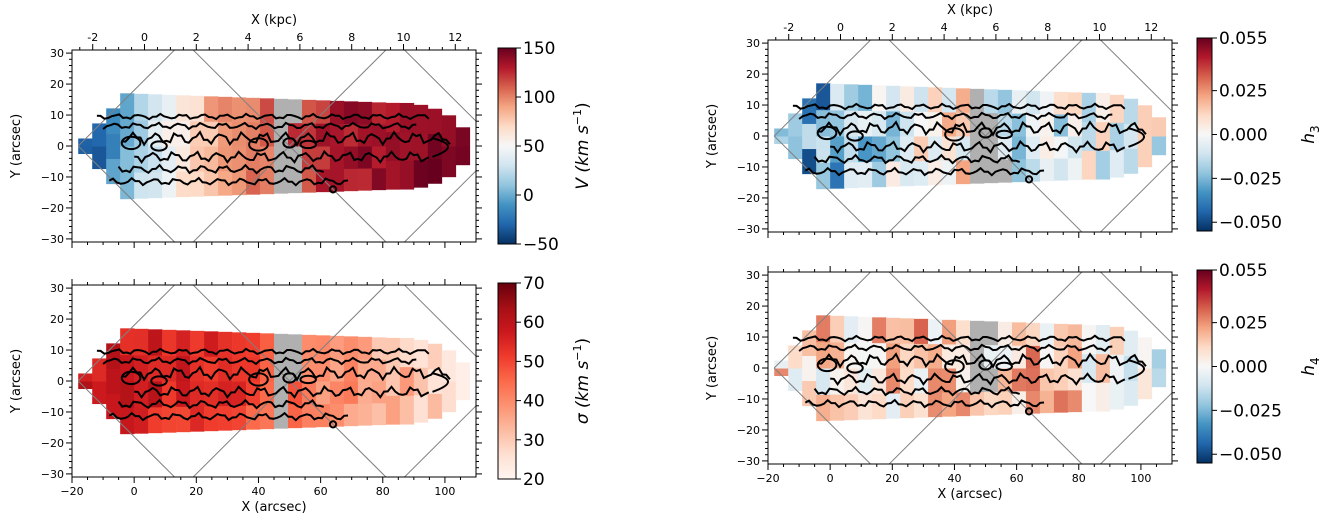 The image size is (1333, 529). Describe the element at coordinates (351, 37) in the screenshot. I see `top-x-tick-label: 8` at that location.